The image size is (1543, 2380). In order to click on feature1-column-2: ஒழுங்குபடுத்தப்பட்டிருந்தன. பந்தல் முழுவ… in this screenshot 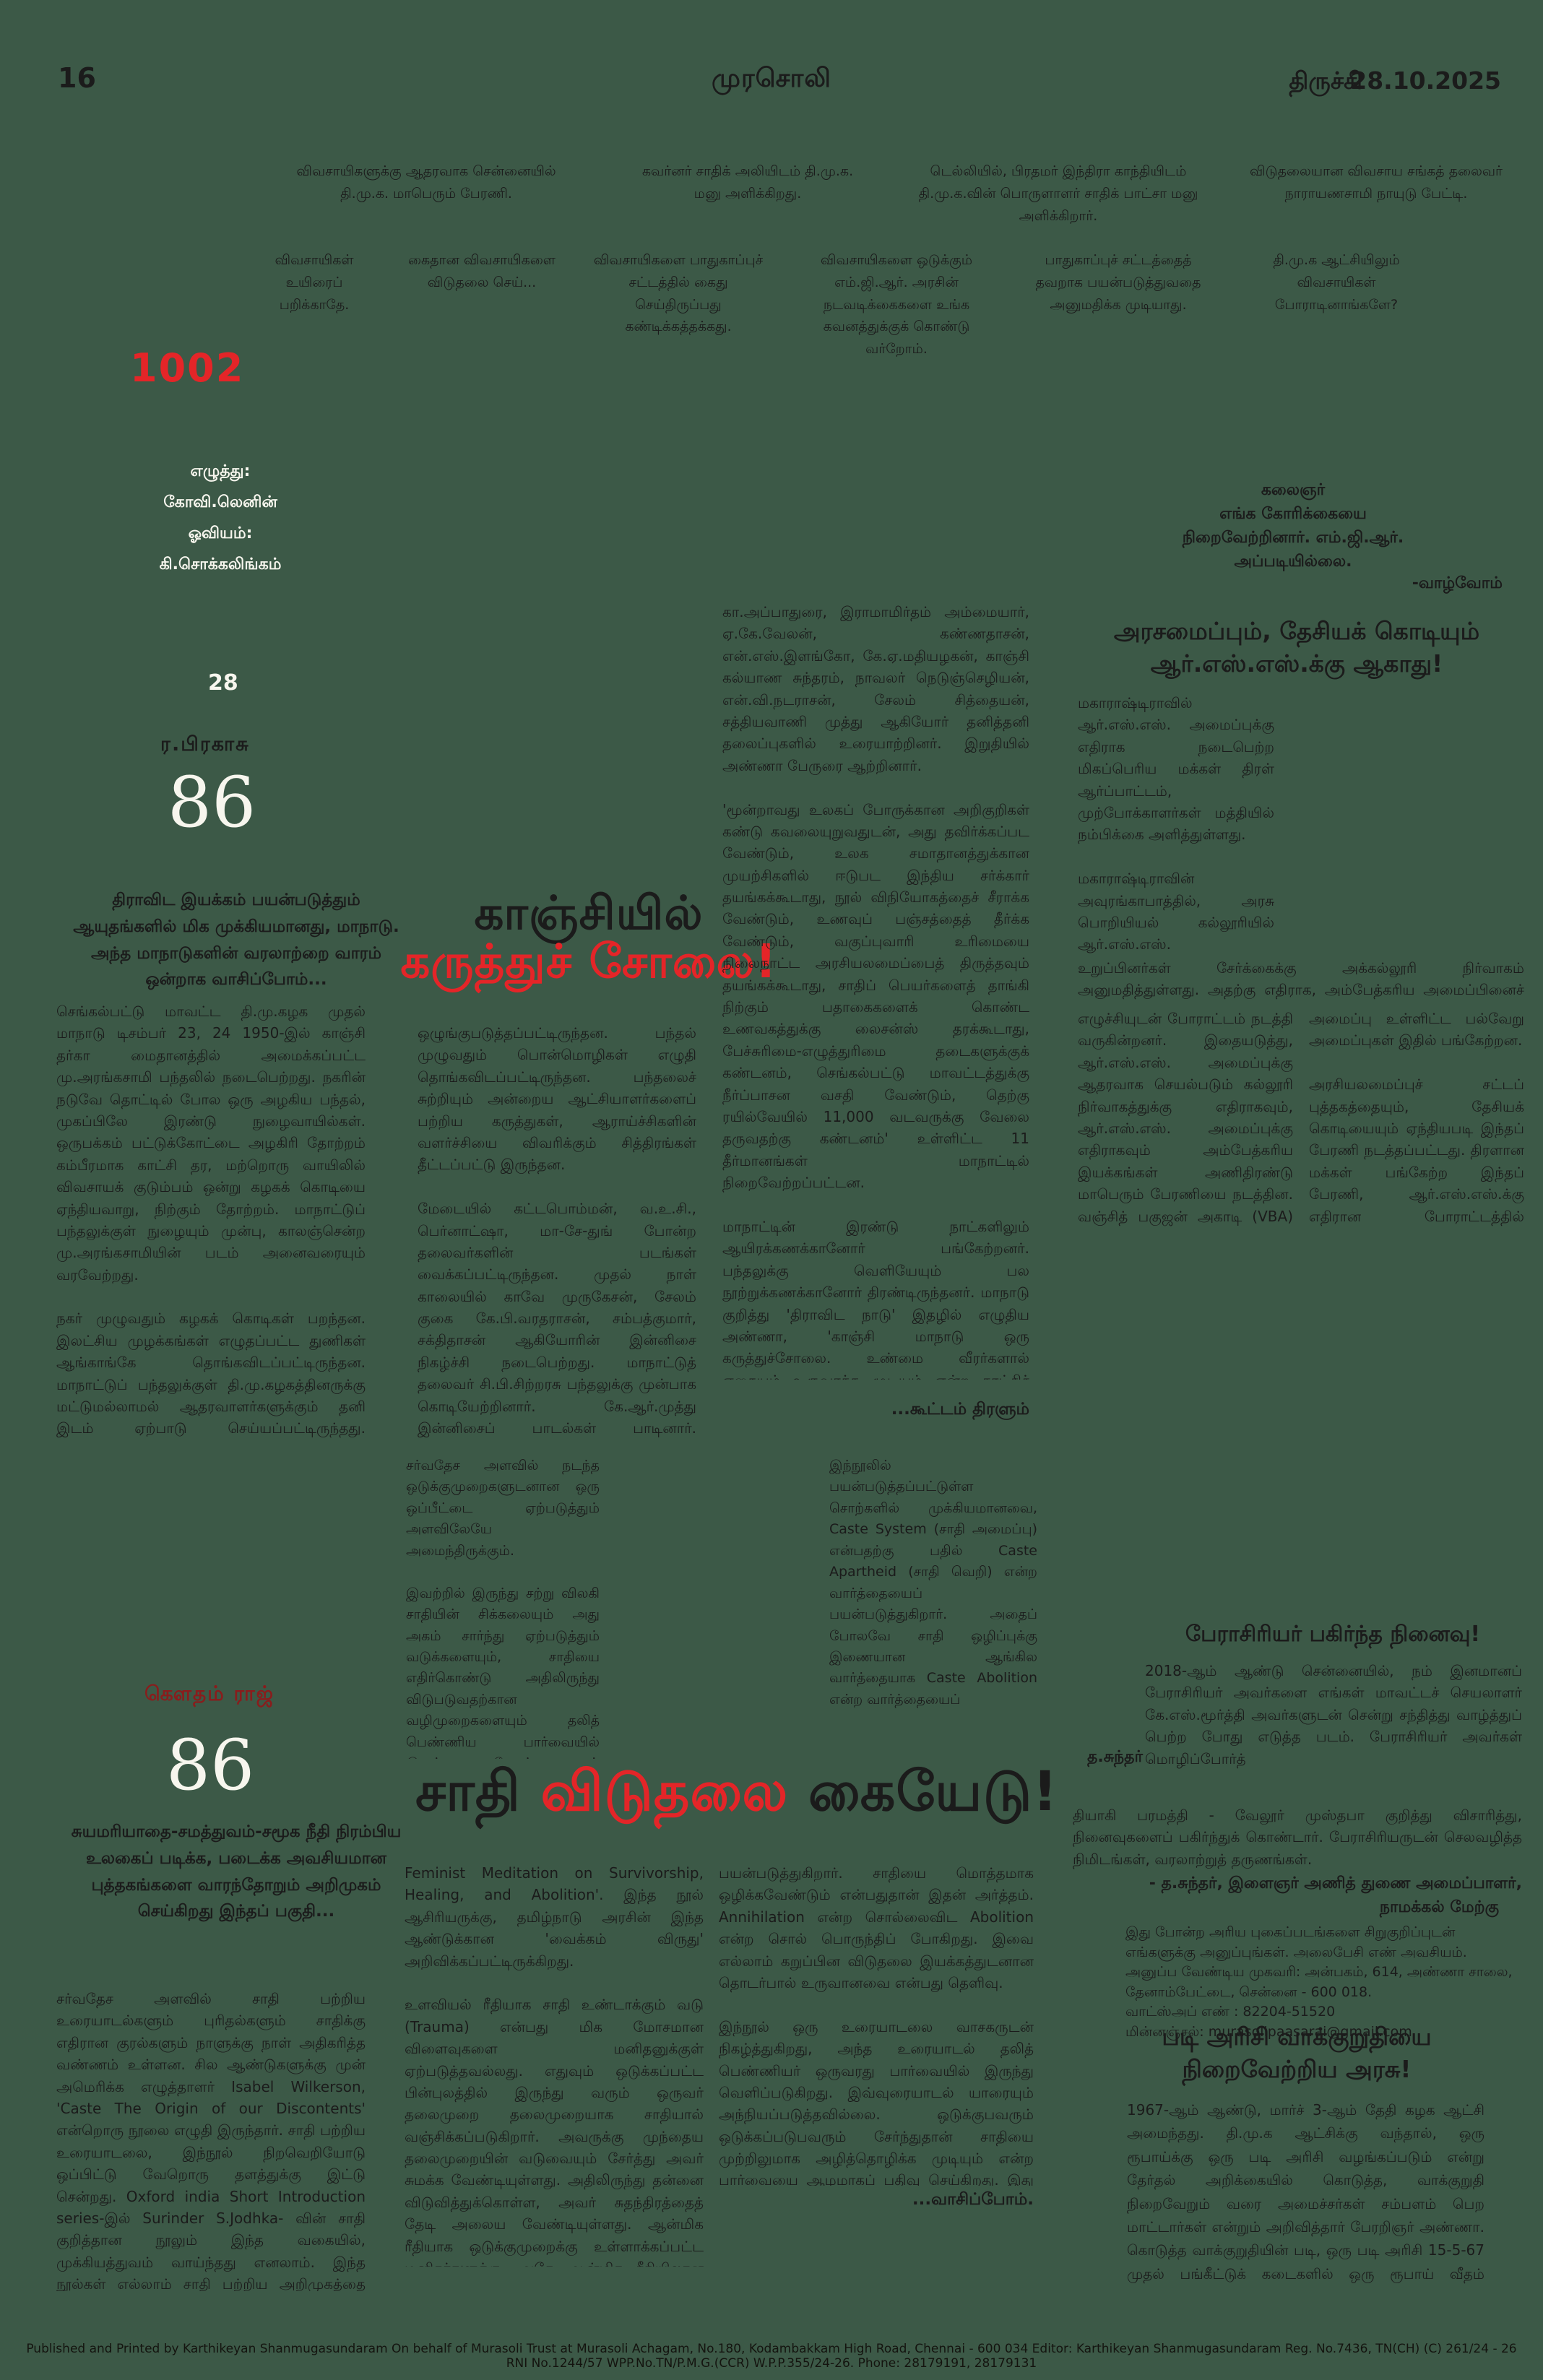, I will do `click(557, 1230)`.